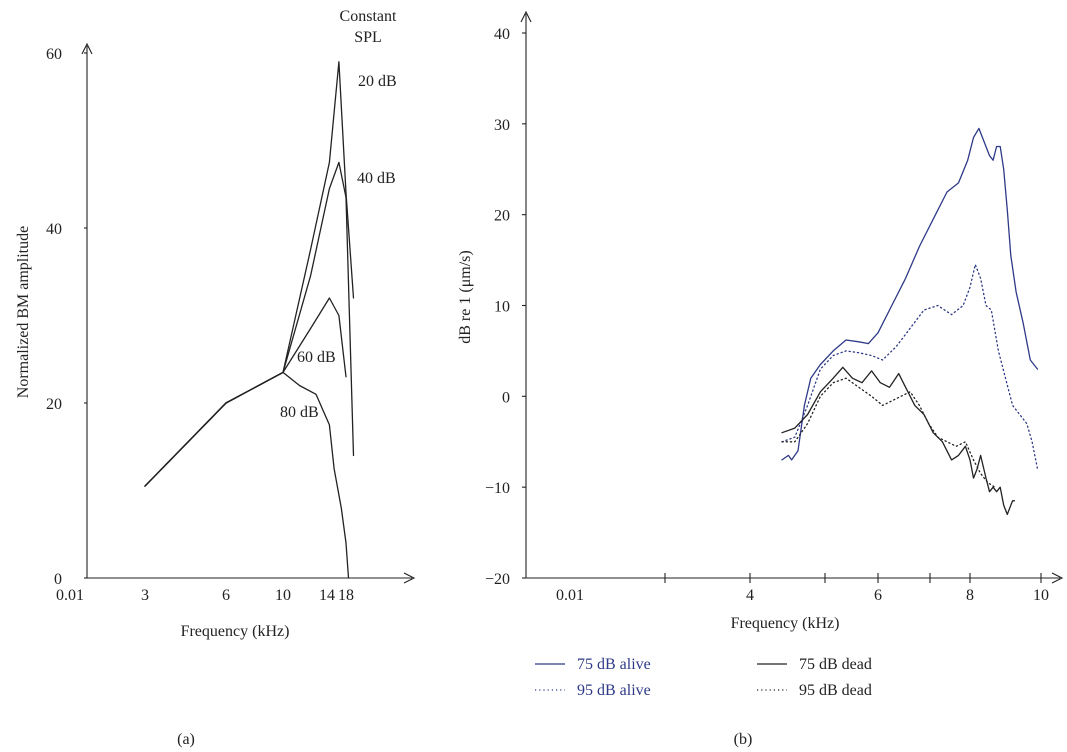 The width and height of the screenshot is (1067, 752). What do you see at coordinates (376, 178) in the screenshot?
I see `panel-a-series-label-40-db: 40 dB` at bounding box center [376, 178].